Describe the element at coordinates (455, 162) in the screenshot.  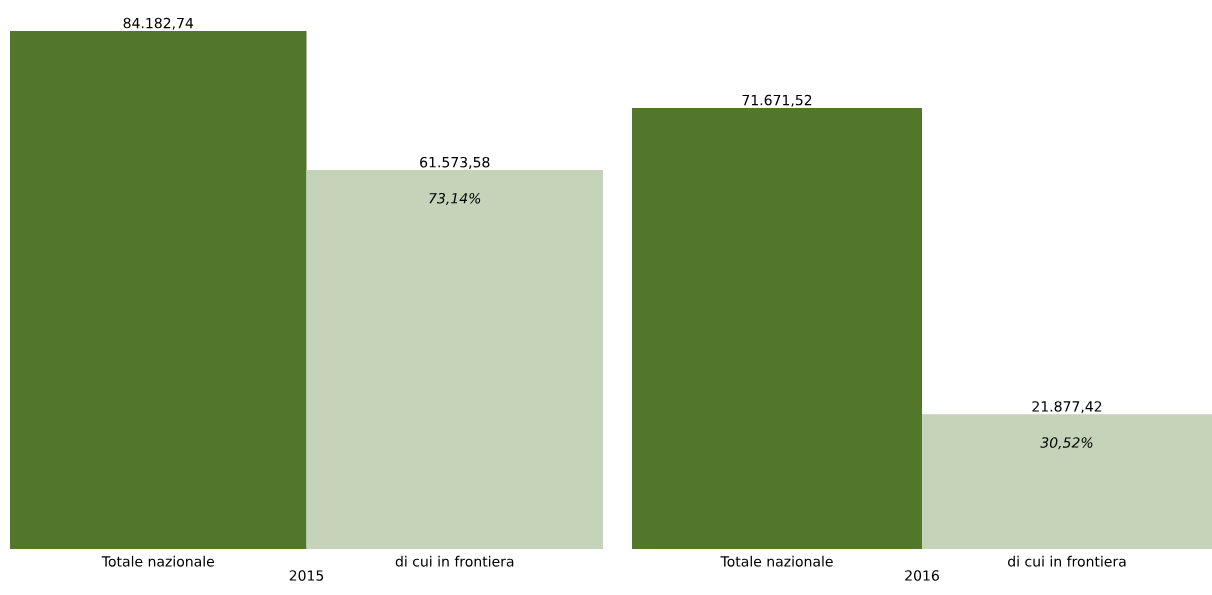
I see `data-label: 61.573,58` at that location.